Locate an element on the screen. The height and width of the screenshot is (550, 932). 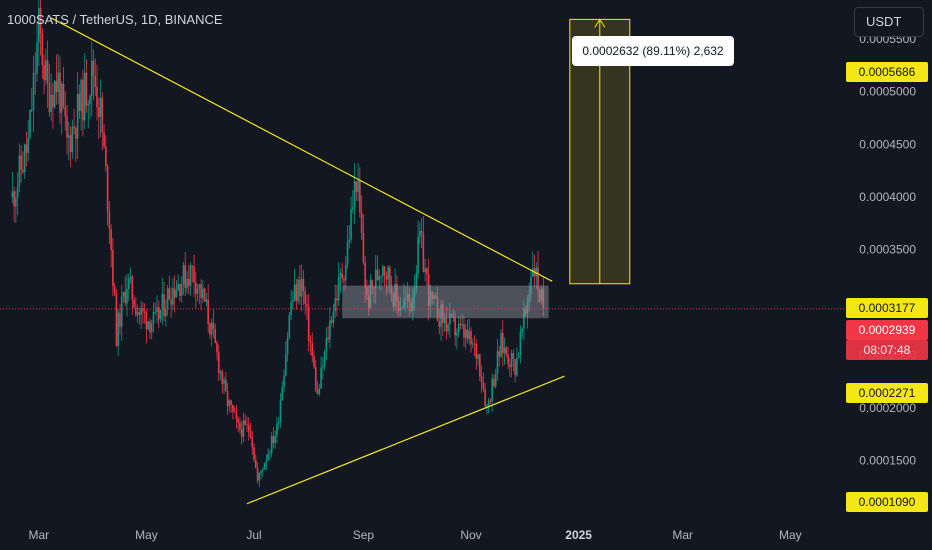
price-tick-label: 0.0002000 is located at coordinates (887, 408).